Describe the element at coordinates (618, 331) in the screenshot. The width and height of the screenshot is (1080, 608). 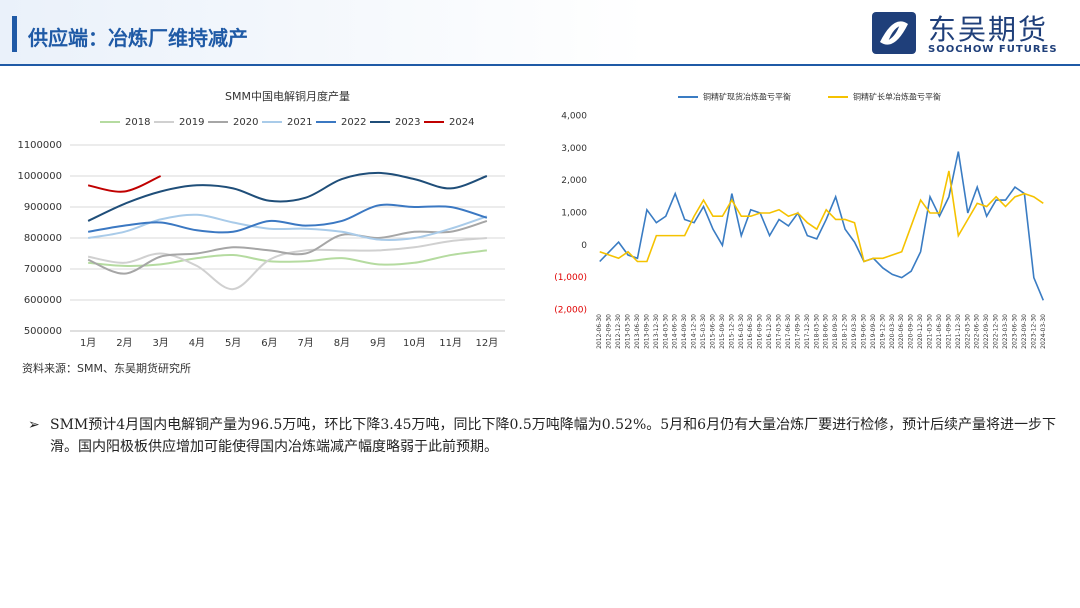
I see `x-tick-label: 2012-12-30` at that location.